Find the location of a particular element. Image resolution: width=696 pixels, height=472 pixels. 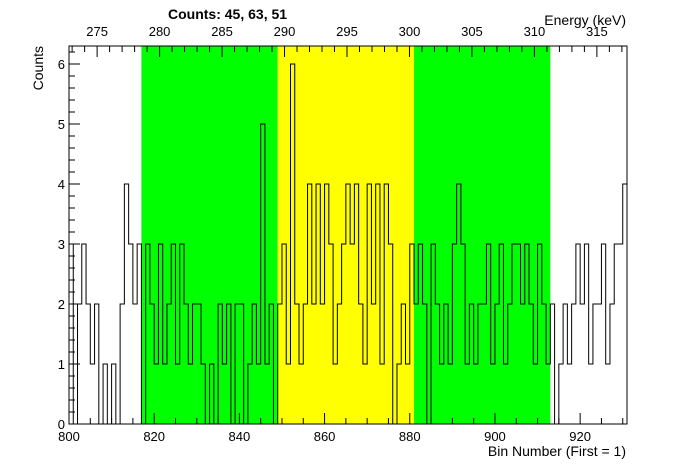

energy-tick-label: 285 is located at coordinates (222, 31).